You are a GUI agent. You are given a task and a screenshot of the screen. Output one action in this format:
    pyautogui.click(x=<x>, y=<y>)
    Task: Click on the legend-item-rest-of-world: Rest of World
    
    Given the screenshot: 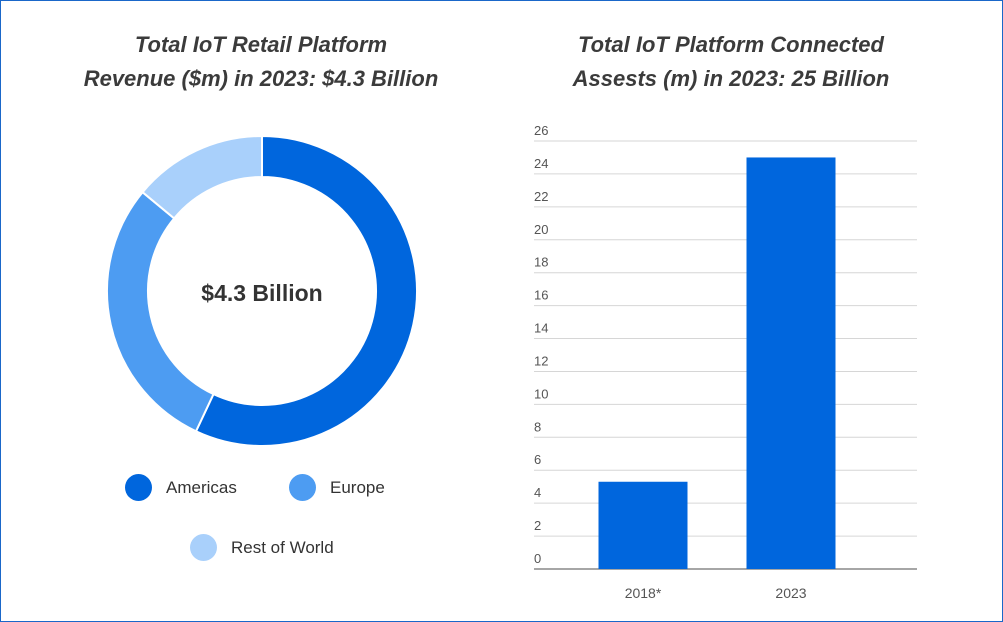 What is the action you would take?
    pyautogui.click(x=262, y=547)
    